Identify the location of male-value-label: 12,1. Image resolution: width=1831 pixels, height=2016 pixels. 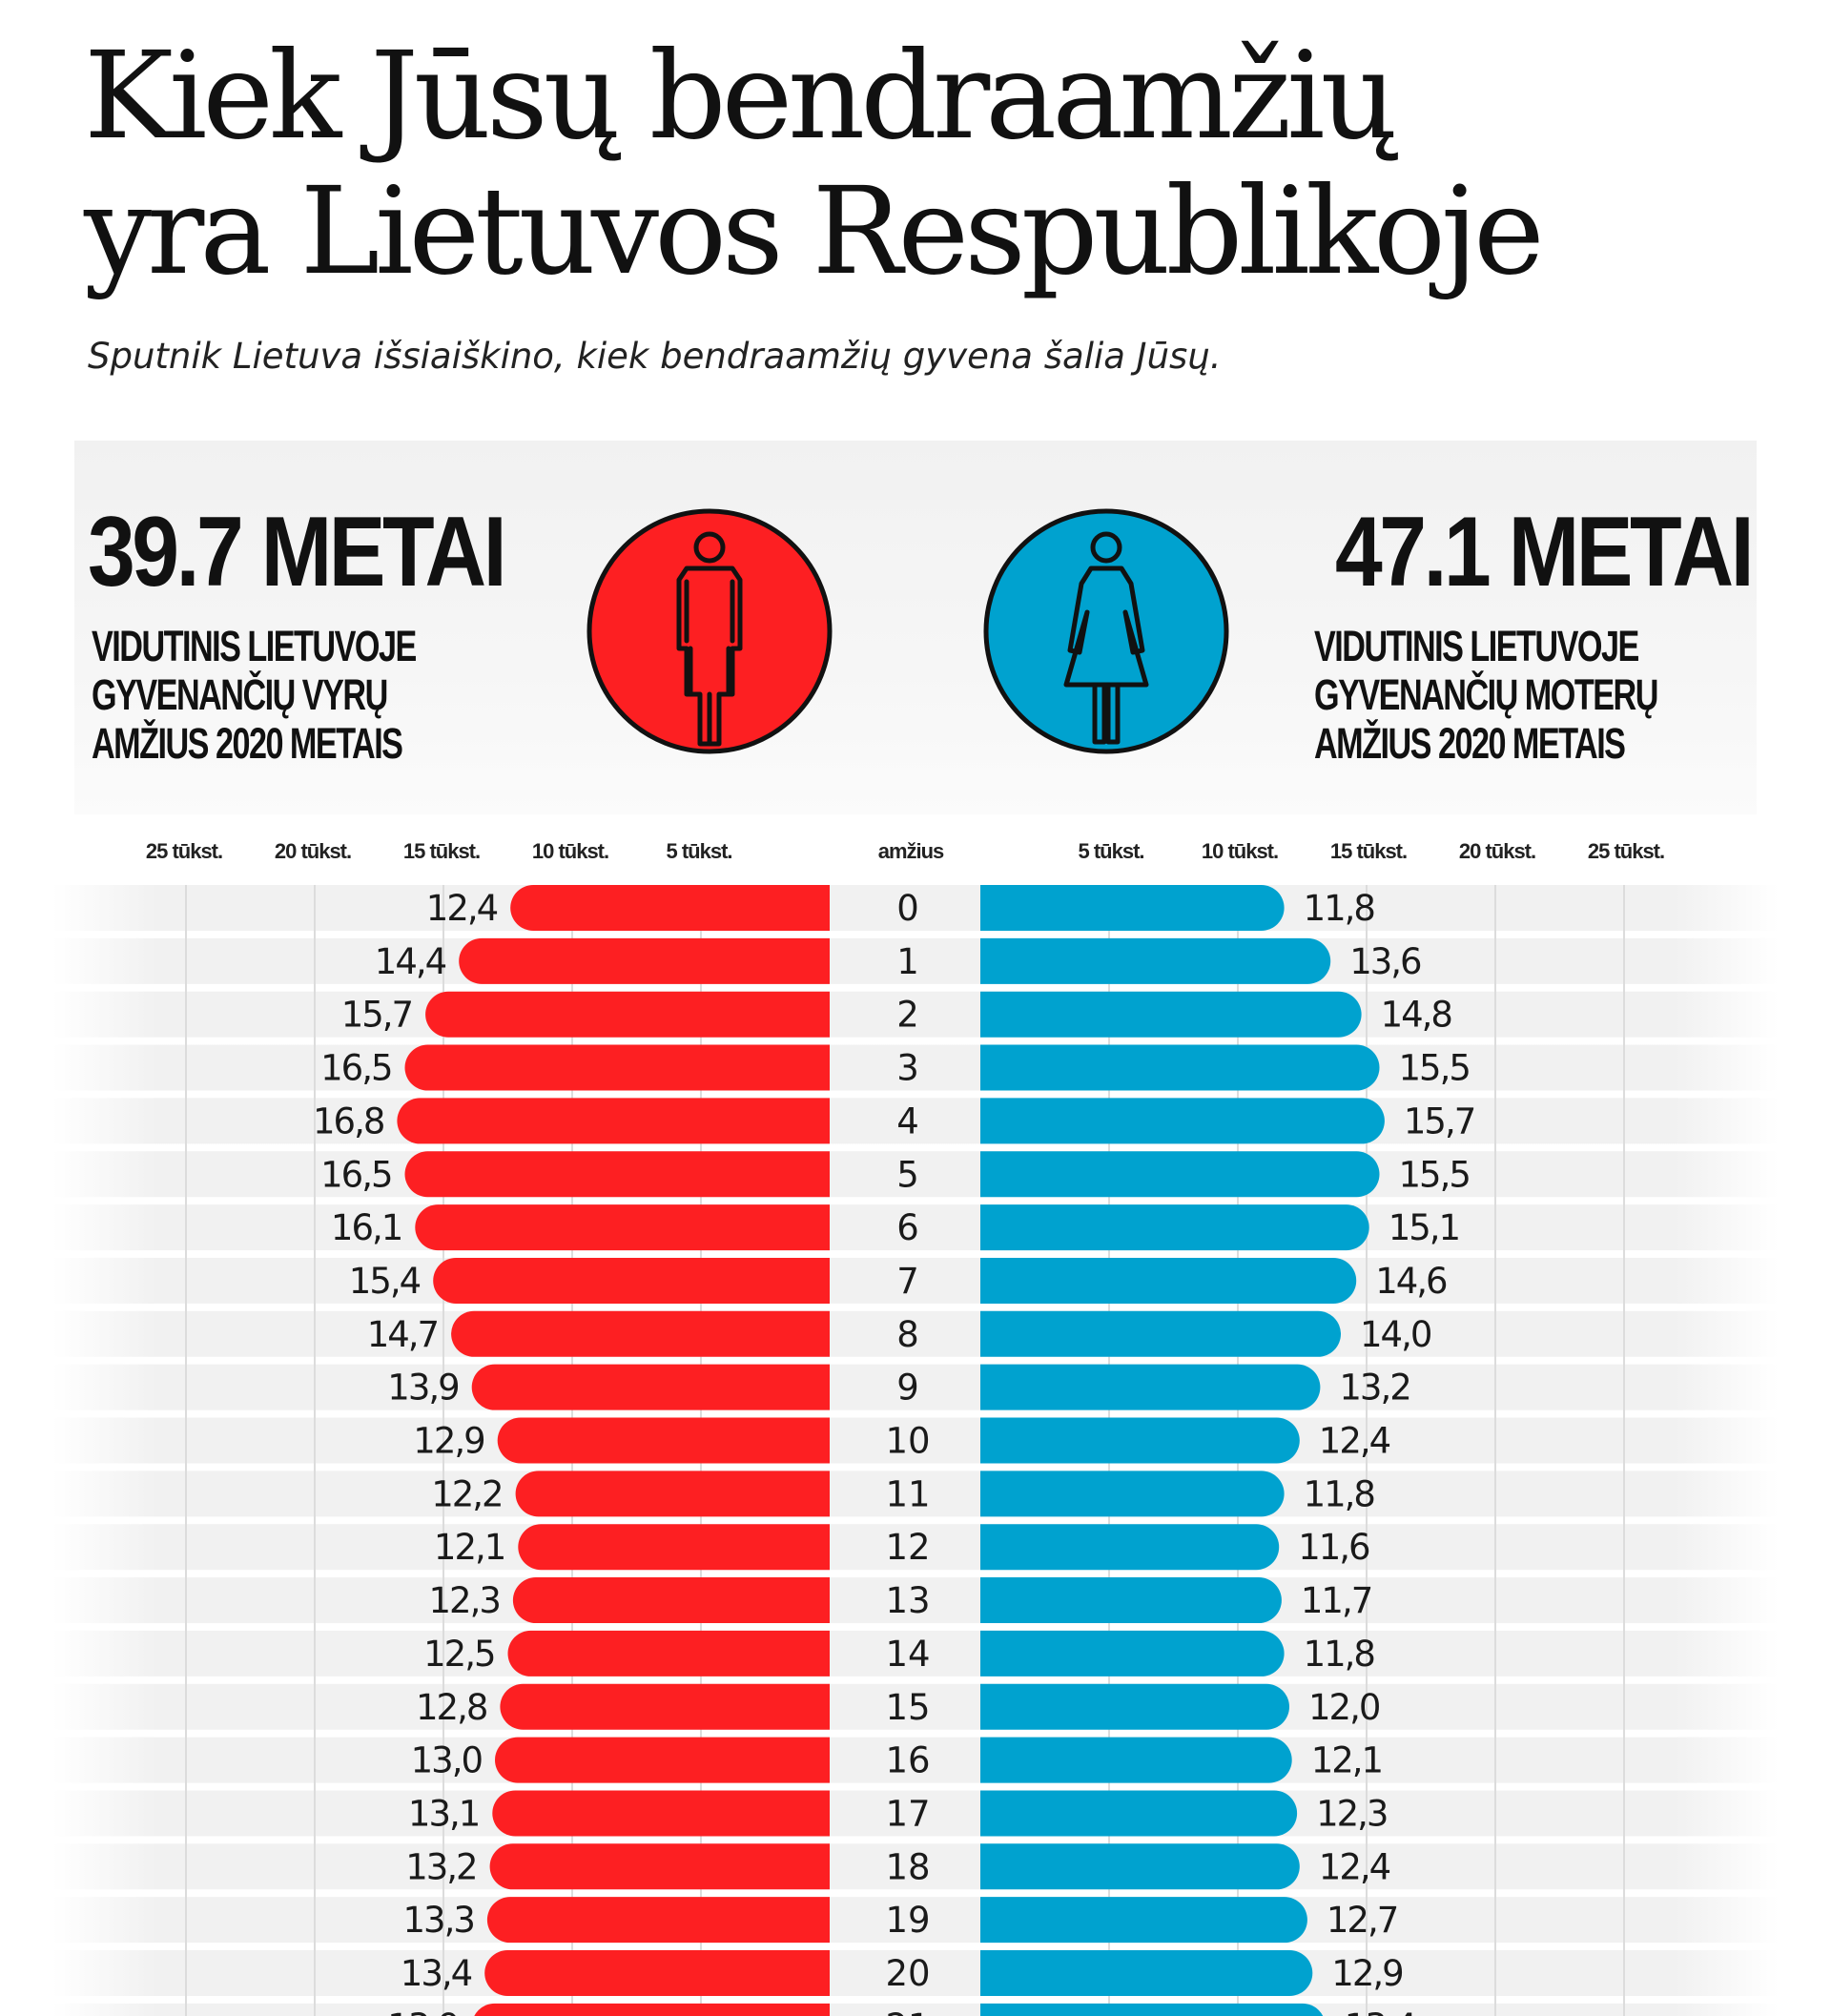
(469, 1547).